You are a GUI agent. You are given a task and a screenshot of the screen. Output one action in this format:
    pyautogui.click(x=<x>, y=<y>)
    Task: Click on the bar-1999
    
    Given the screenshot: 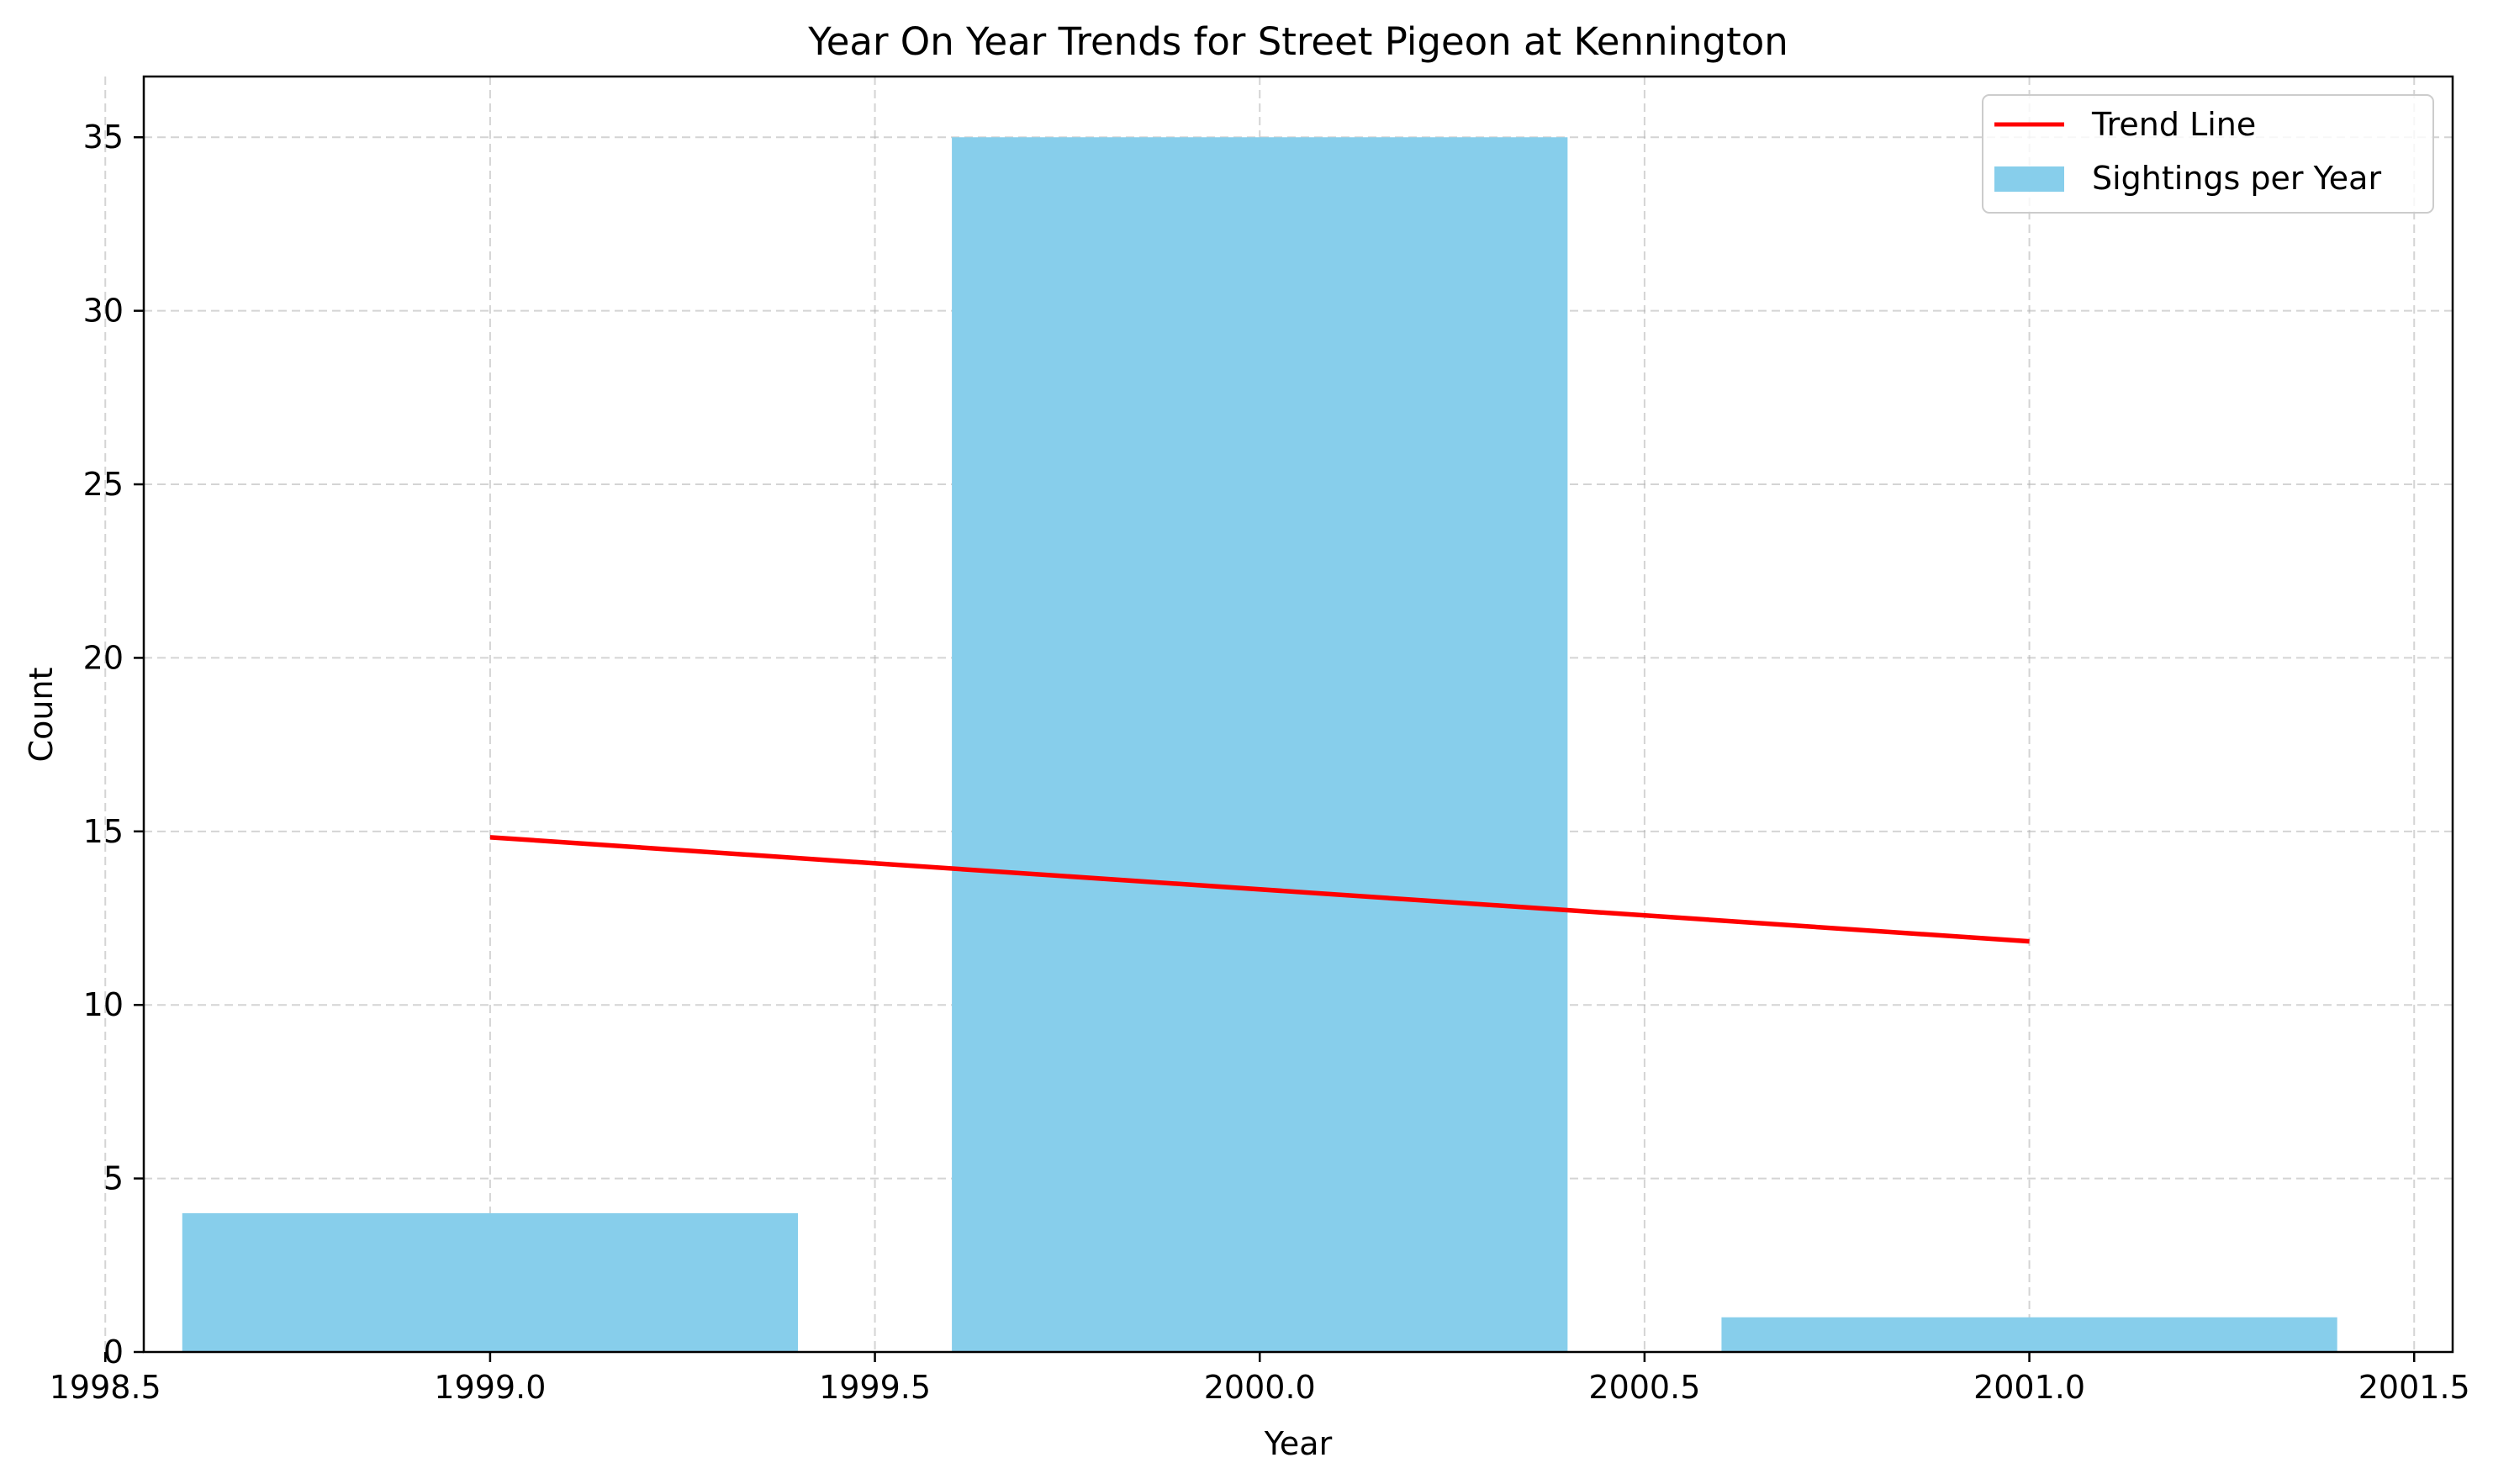 What is the action you would take?
    pyautogui.click(x=491, y=1282)
    